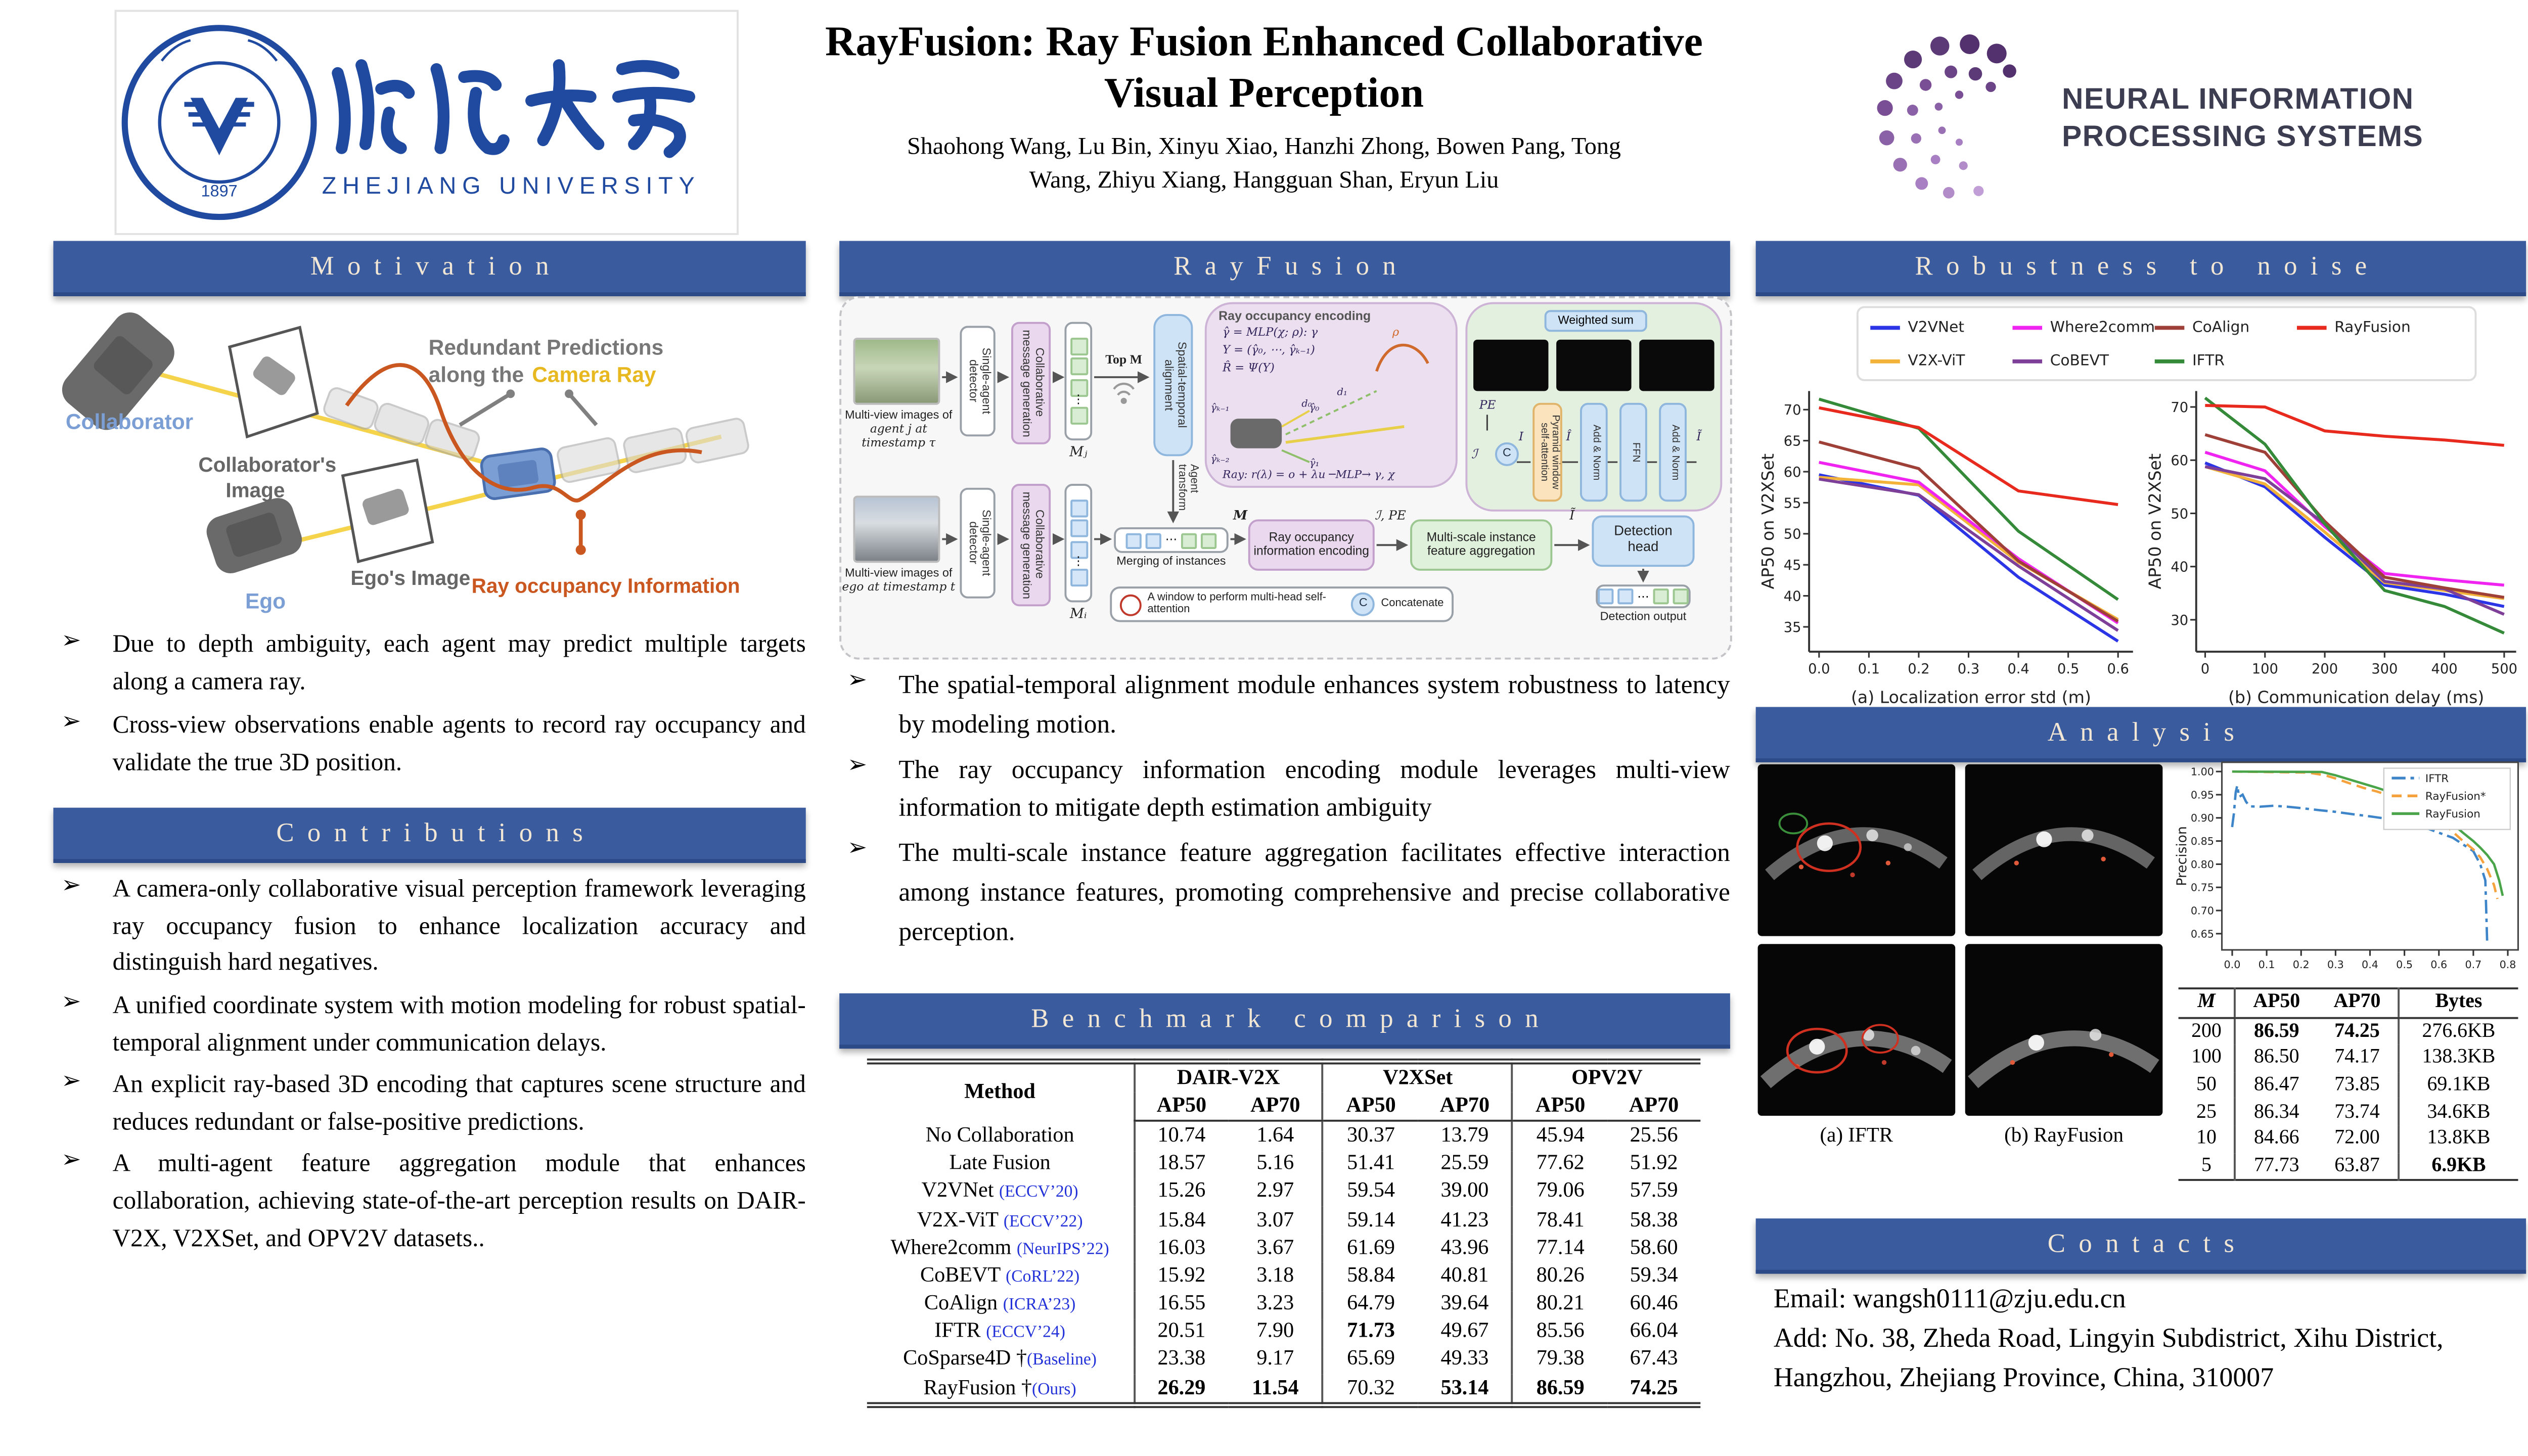  Describe the element at coordinates (2141, 734) in the screenshot. I see `analysis-banner: Analysis` at that location.